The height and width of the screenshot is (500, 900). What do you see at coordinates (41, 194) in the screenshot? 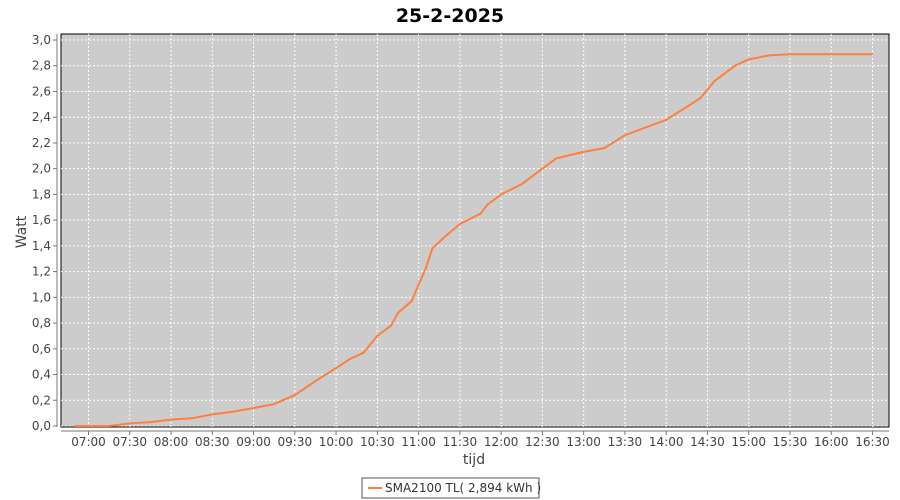
I see `y-tick-label: 1,8` at bounding box center [41, 194].